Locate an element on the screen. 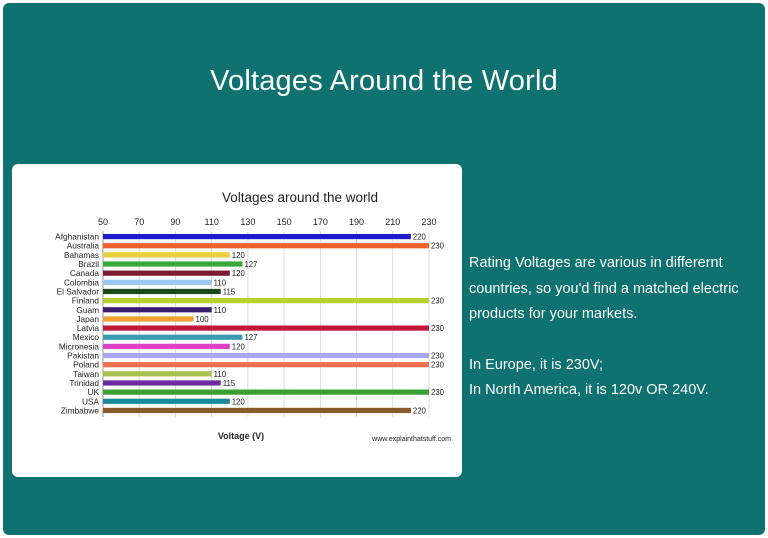 This screenshot has height=538, width=768. x-tick-label: 230 is located at coordinates (428, 222).